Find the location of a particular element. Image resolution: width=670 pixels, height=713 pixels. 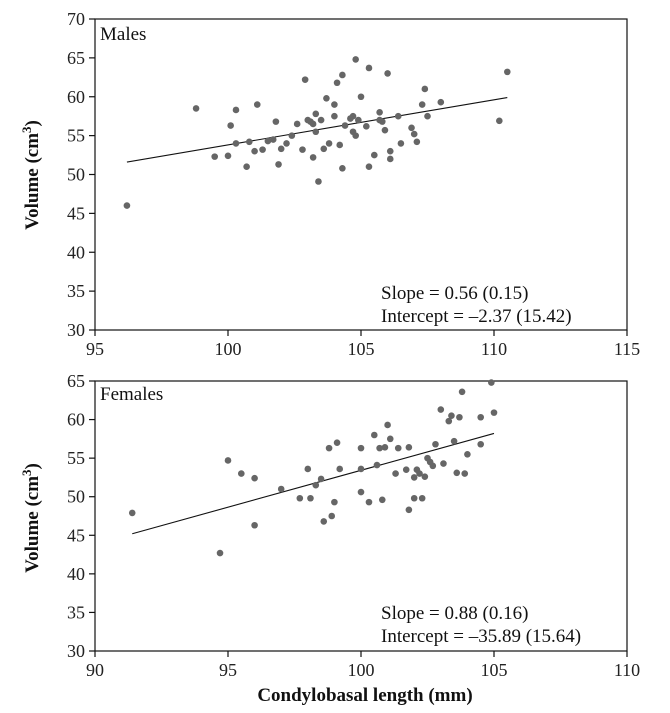

females-panel-title: Females is located at coordinates (131, 394).